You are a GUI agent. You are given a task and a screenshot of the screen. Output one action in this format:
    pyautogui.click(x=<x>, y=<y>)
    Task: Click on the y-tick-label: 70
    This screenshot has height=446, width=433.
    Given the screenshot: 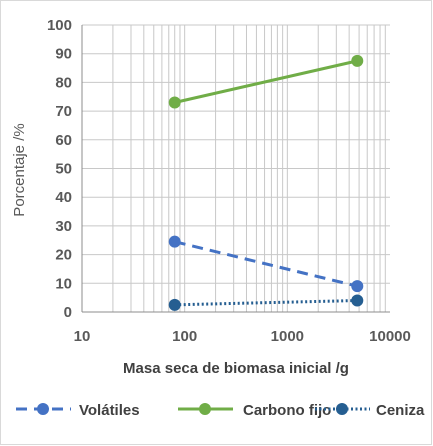 What is the action you would take?
    pyautogui.click(x=63, y=111)
    